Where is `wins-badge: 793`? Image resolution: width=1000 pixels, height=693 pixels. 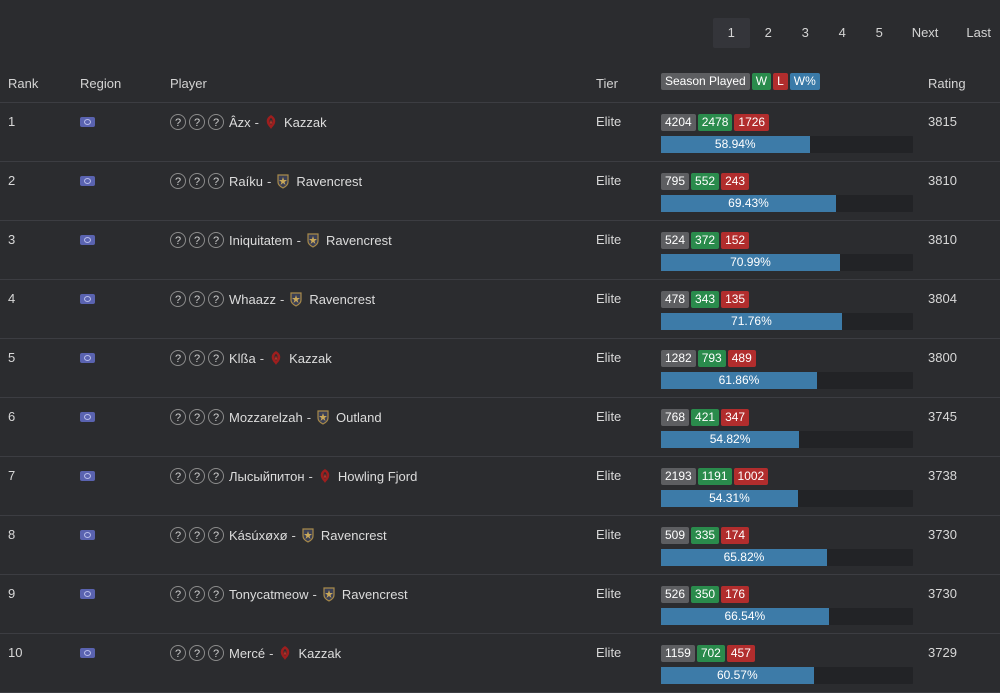
wins-badge: 793 is located at coordinates (711, 358).